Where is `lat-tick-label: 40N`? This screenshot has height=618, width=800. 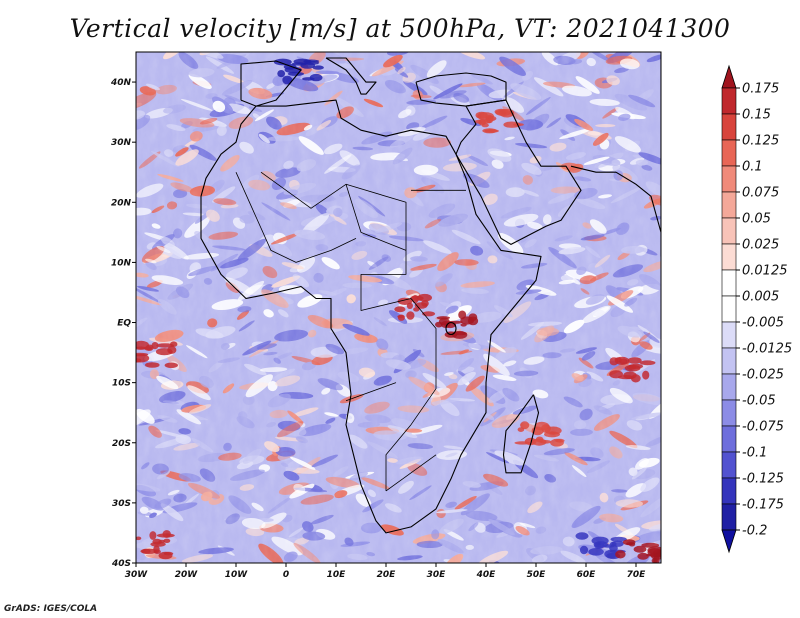
lat-tick-label: 40N is located at coordinates (121, 83).